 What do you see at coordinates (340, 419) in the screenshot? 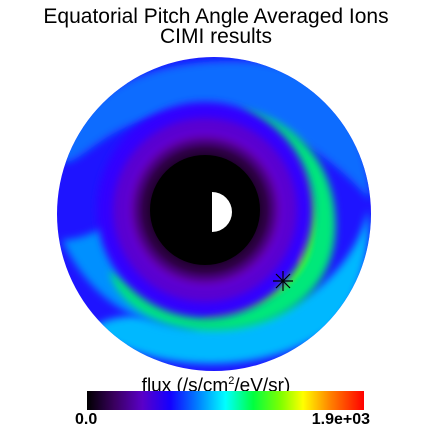
I see `colorbar-max-label: 1.9e+03` at bounding box center [340, 419].